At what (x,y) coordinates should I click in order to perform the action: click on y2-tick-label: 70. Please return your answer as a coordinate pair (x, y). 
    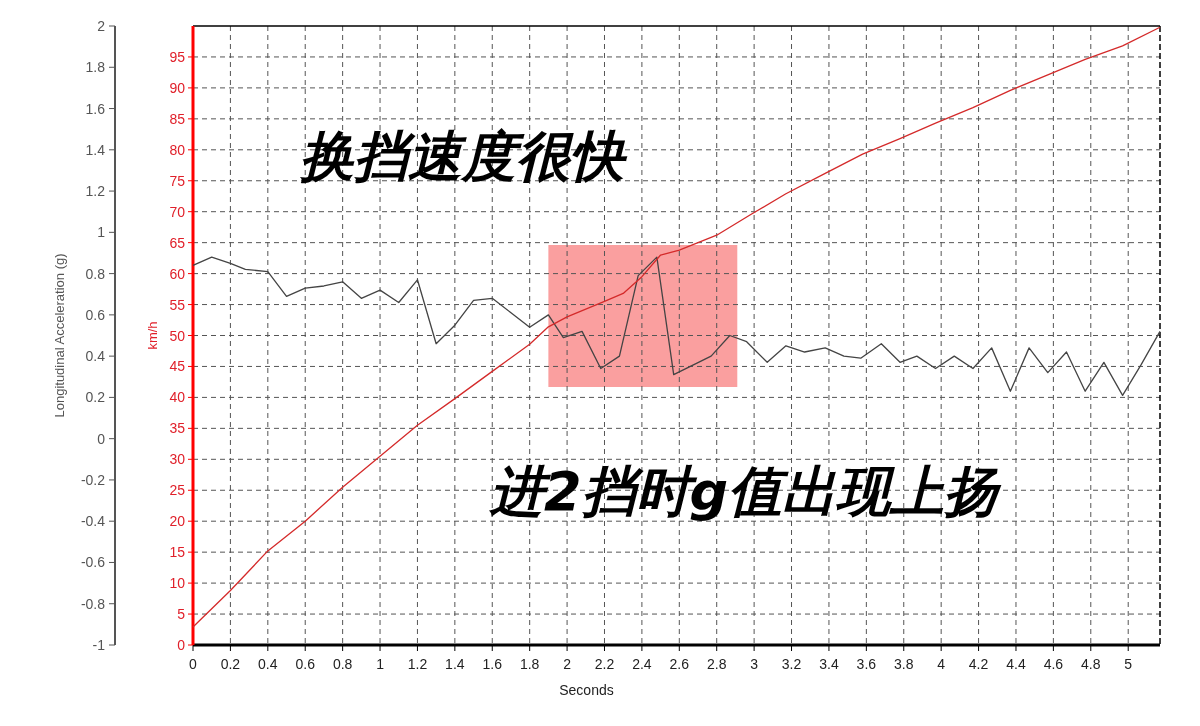
    Looking at the image, I should click on (177, 211).